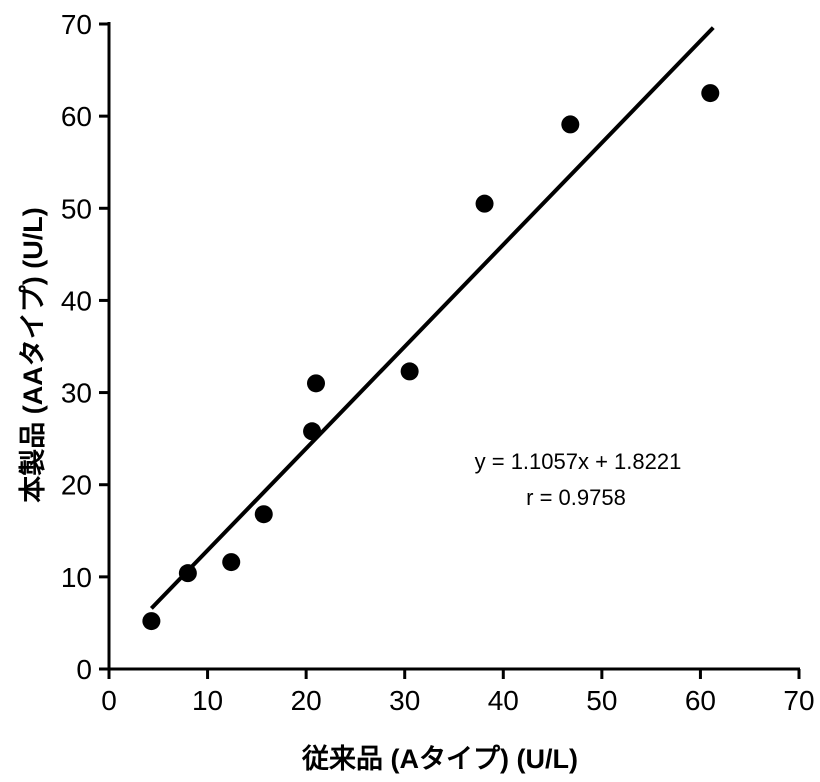 The image size is (820, 782). Describe the element at coordinates (76, 485) in the screenshot. I see `y-tick-label: 20` at that location.